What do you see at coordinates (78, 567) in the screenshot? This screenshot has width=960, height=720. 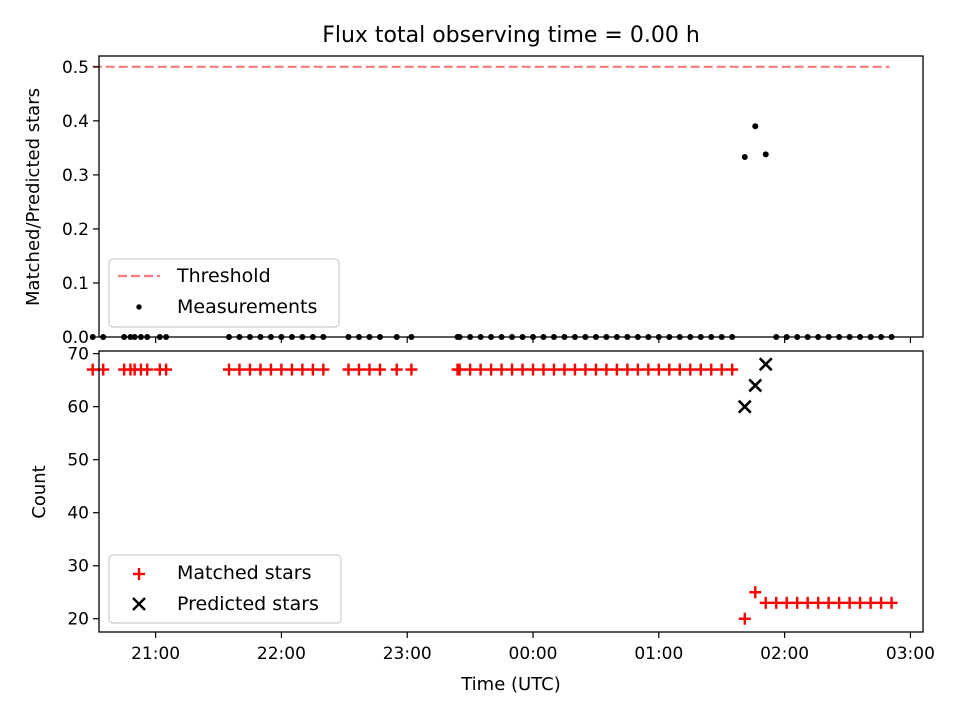 I see `y-tick-label: 30` at bounding box center [78, 567].